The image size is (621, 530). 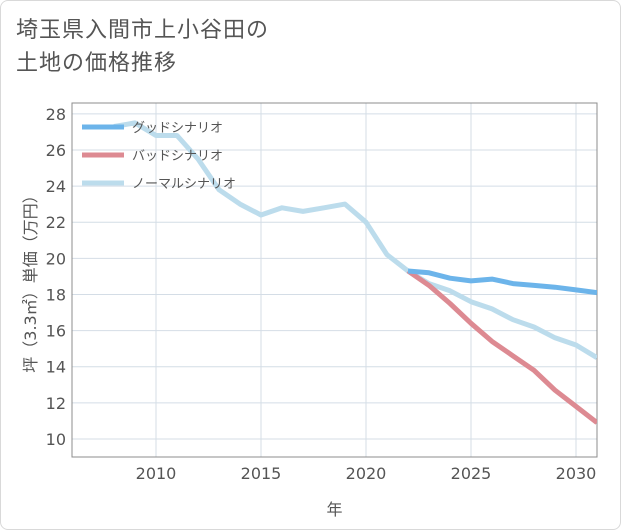 I want to click on y-tick-label: 10, so click(x=56, y=439).